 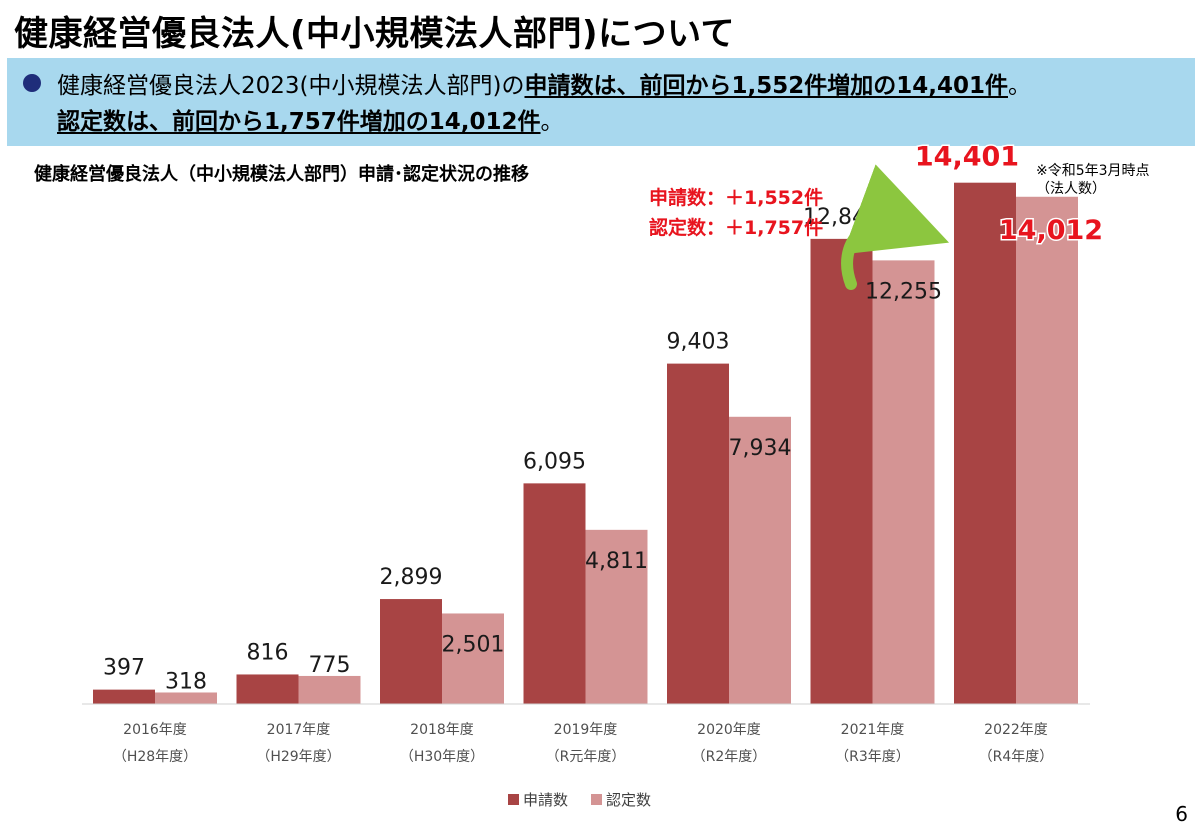 I want to click on x-tick-label-4: 2020年度, so click(x=729, y=730).